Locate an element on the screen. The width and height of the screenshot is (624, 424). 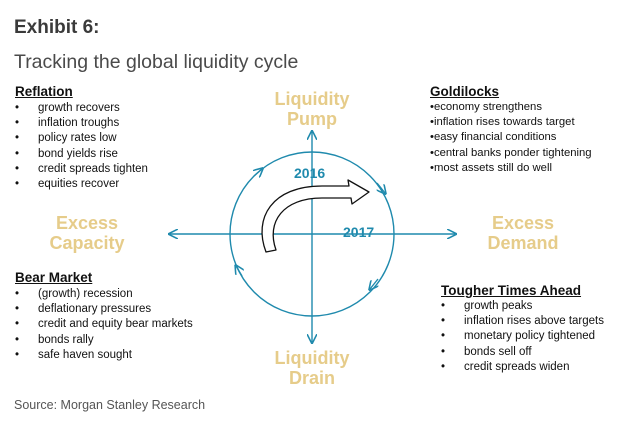
label-excess-capacity: Excess Capacity is located at coordinates (87, 233).